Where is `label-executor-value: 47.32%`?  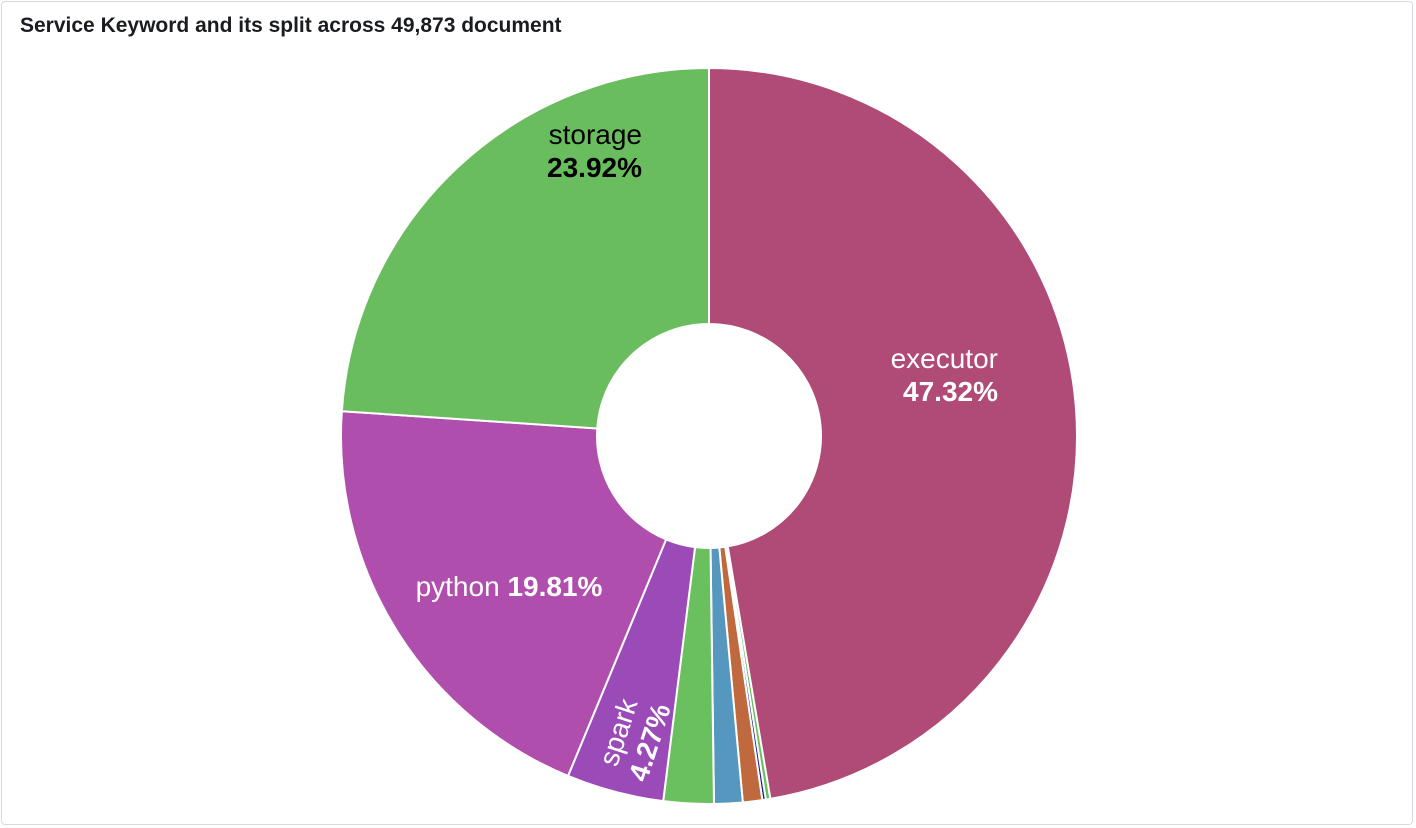 label-executor-value: 47.32% is located at coordinates (950, 391).